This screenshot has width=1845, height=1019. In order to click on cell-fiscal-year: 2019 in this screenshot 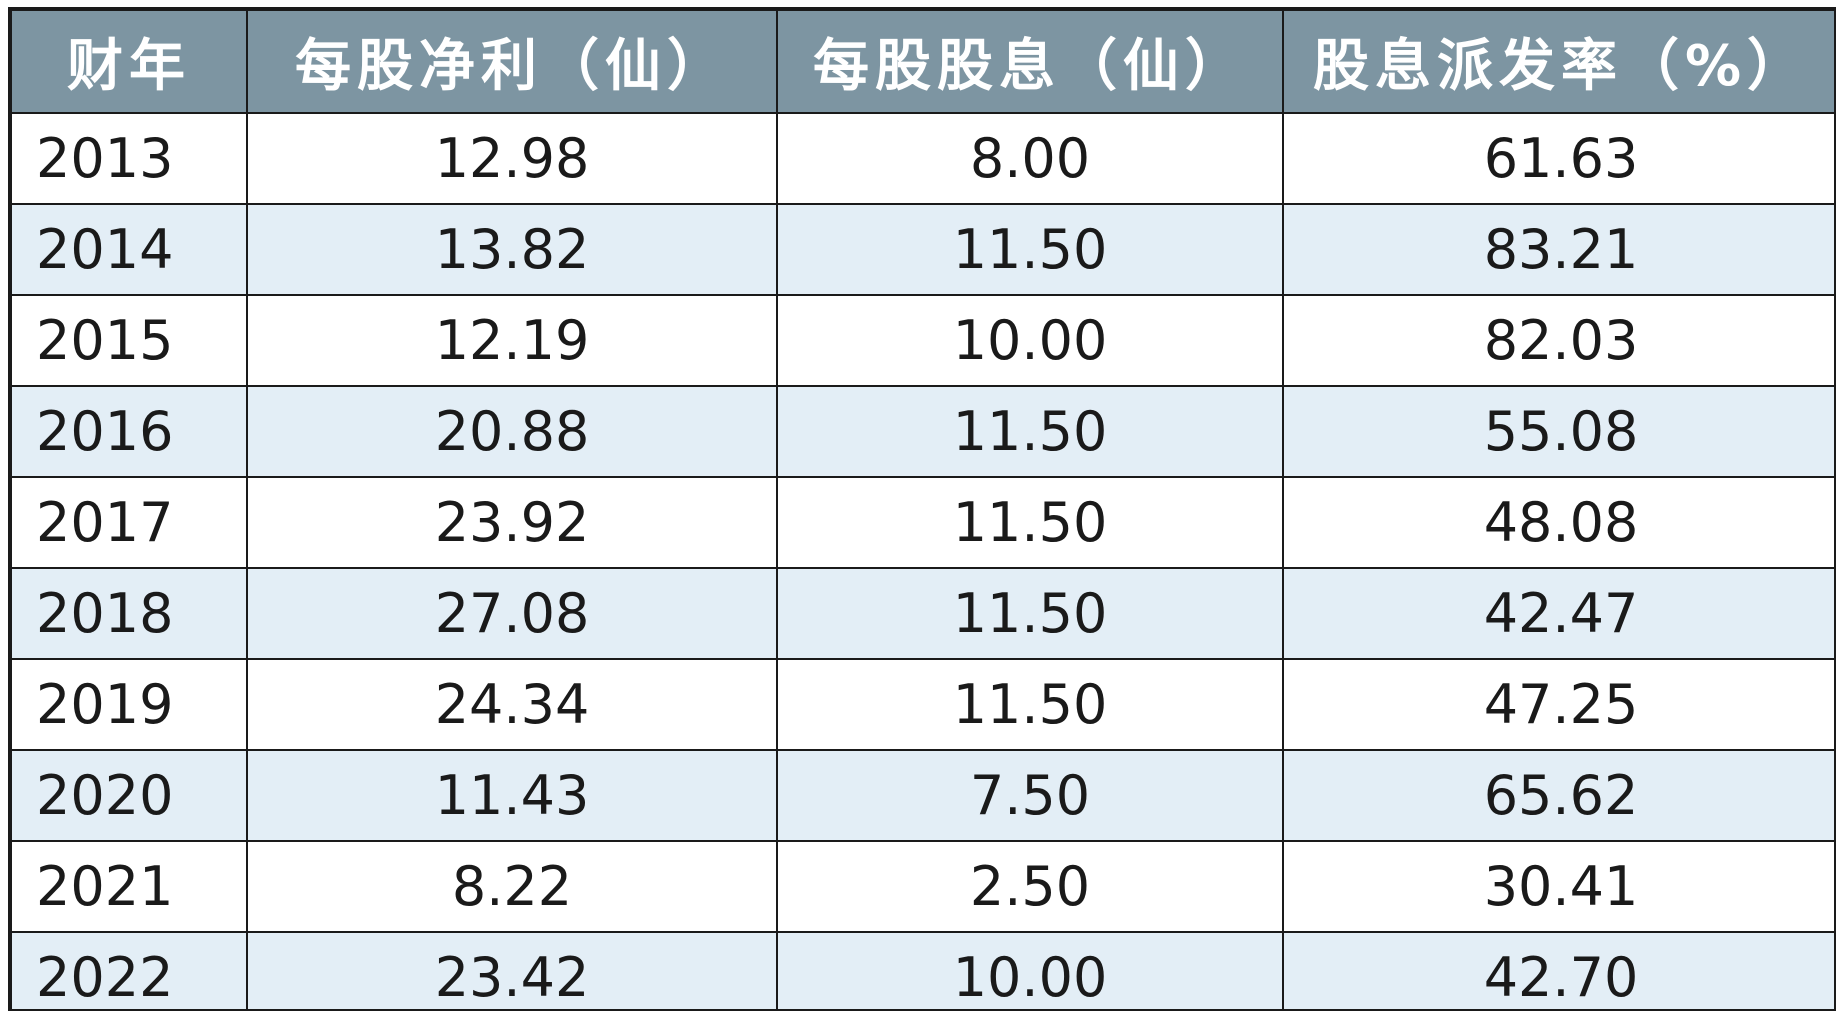, I will do `click(129, 704)`.